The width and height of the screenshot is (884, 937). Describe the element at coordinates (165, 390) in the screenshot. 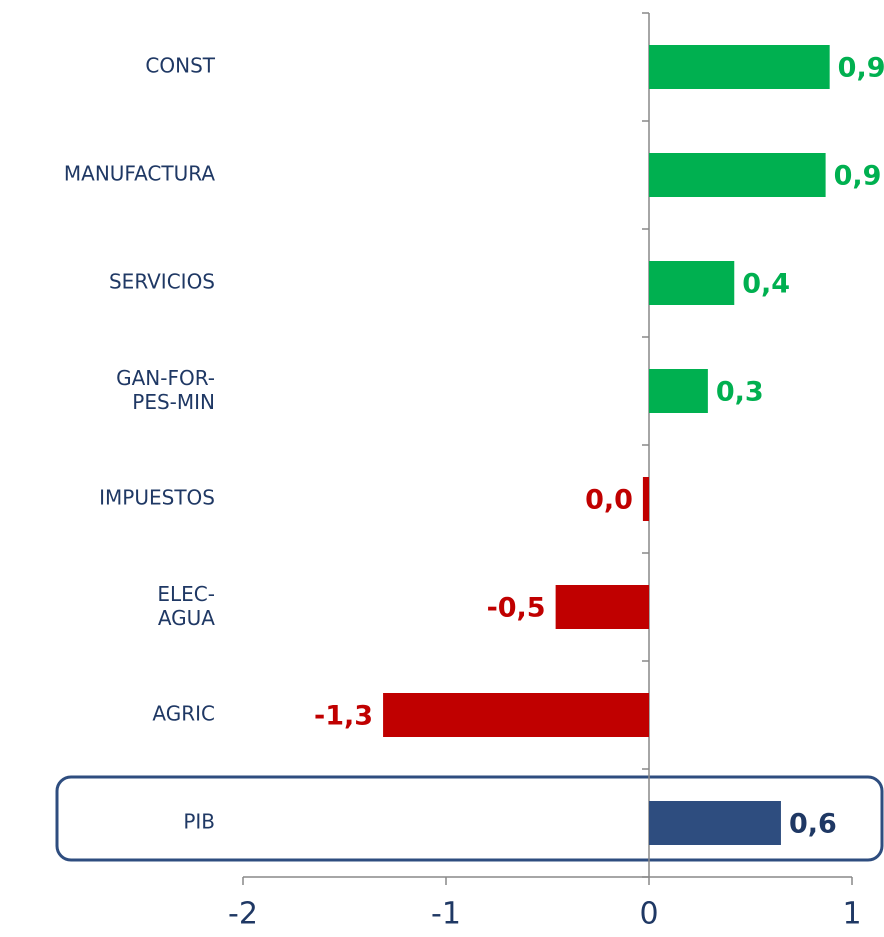

I see `category-label: GAN-FOR-PES-MIN` at that location.